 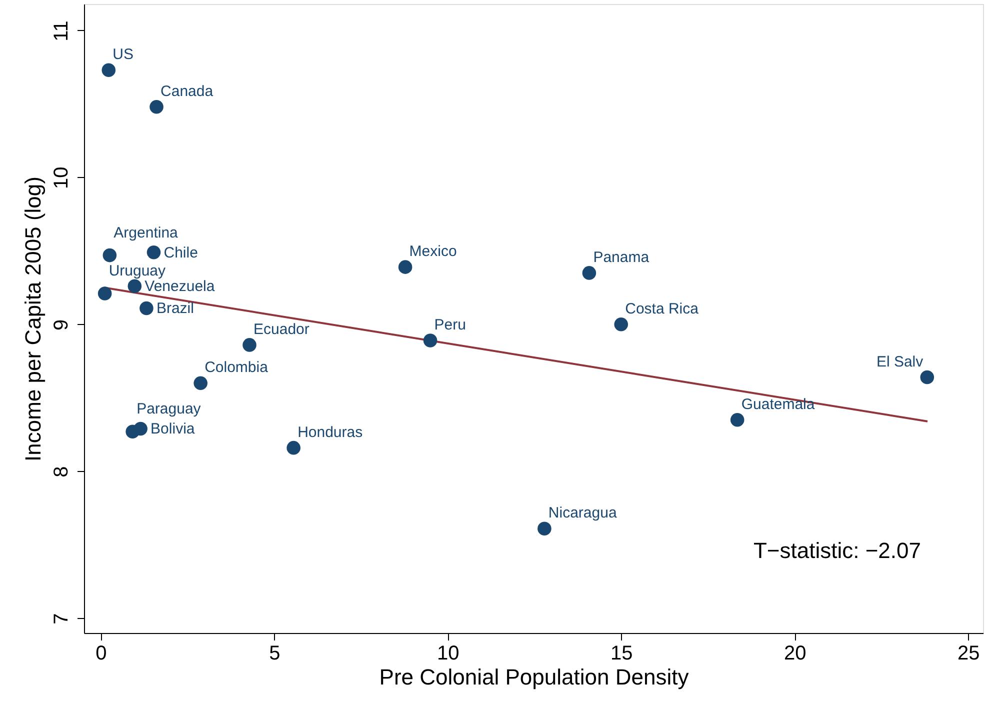 What do you see at coordinates (795, 653) in the screenshot?
I see `x-tick-label: 20` at bounding box center [795, 653].